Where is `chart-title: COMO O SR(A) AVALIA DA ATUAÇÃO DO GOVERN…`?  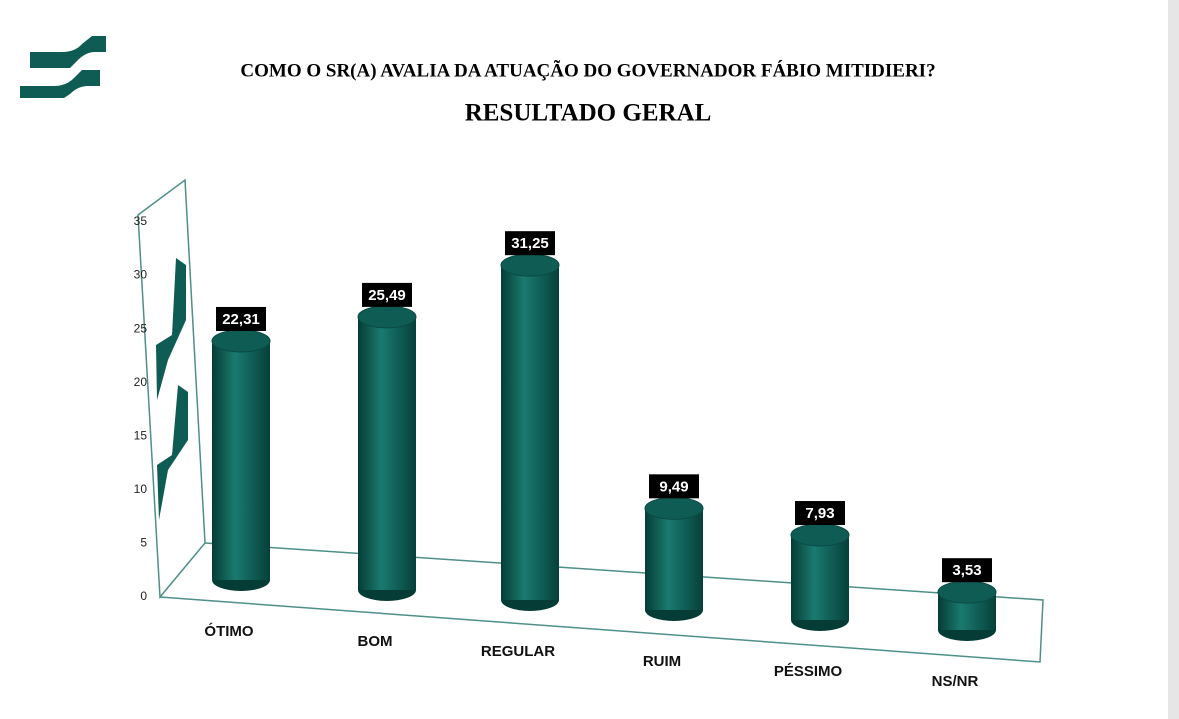 chart-title: COMO O SR(A) AVALIA DA ATUAÇÃO DO GOVERN… is located at coordinates (587, 70).